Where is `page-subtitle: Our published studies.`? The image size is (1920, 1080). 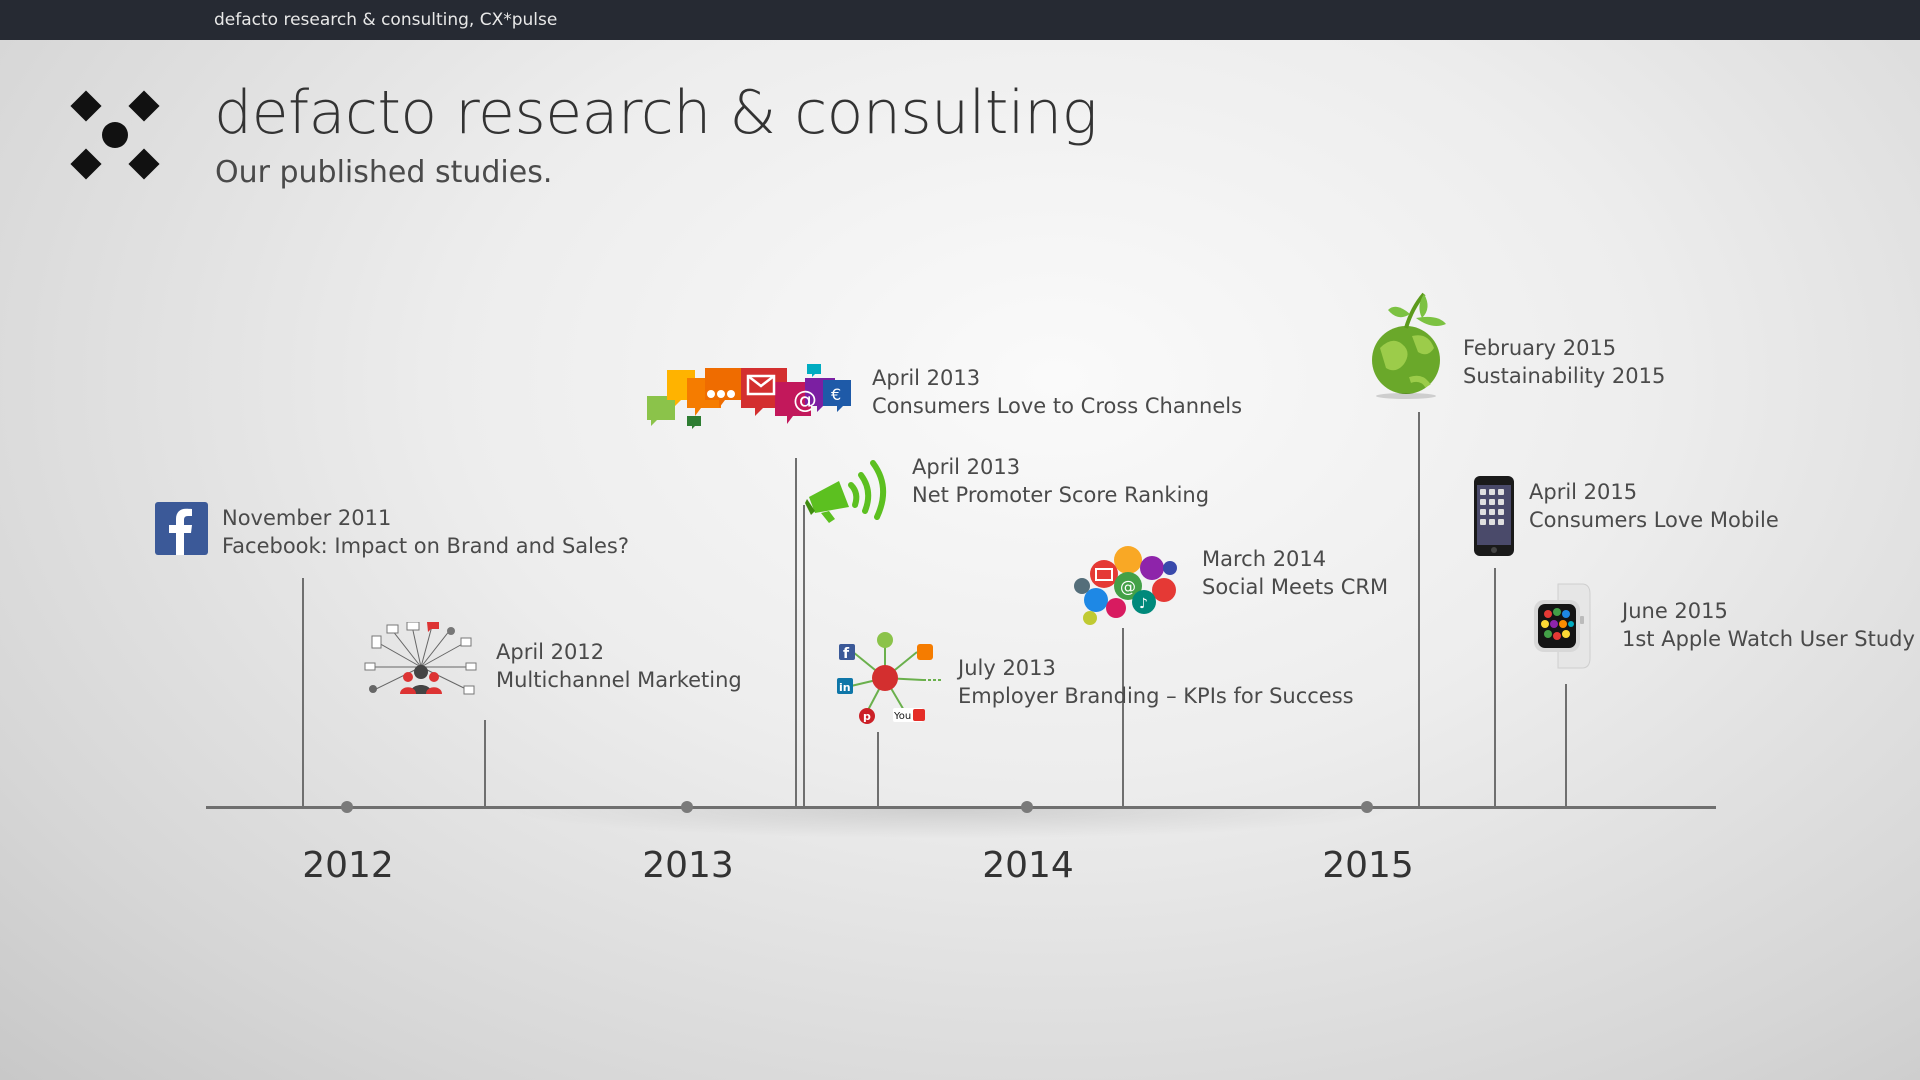
page-subtitle: Our published studies. is located at coordinates (384, 172).